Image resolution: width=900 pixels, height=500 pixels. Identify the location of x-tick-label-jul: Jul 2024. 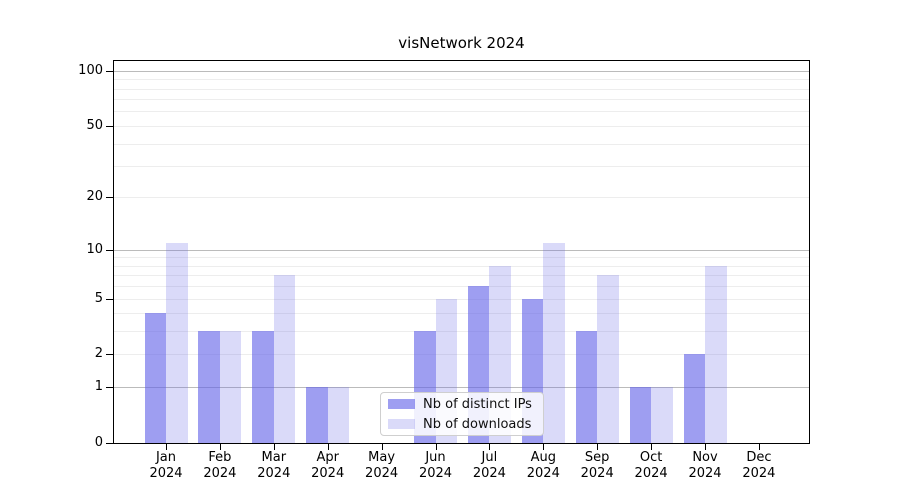
(489, 466).